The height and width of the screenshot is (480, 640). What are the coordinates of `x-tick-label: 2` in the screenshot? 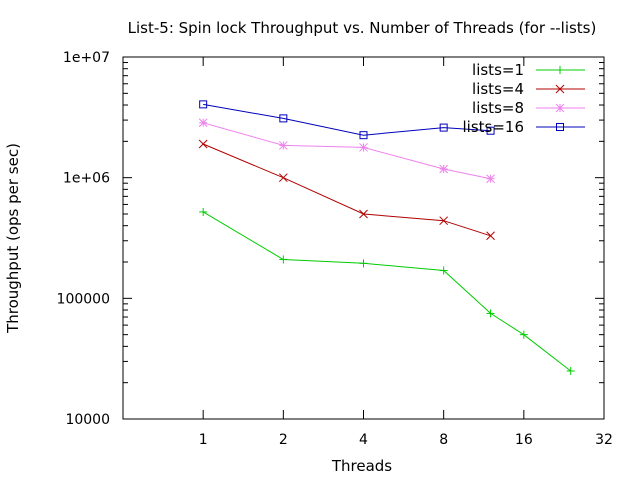 It's located at (283, 440).